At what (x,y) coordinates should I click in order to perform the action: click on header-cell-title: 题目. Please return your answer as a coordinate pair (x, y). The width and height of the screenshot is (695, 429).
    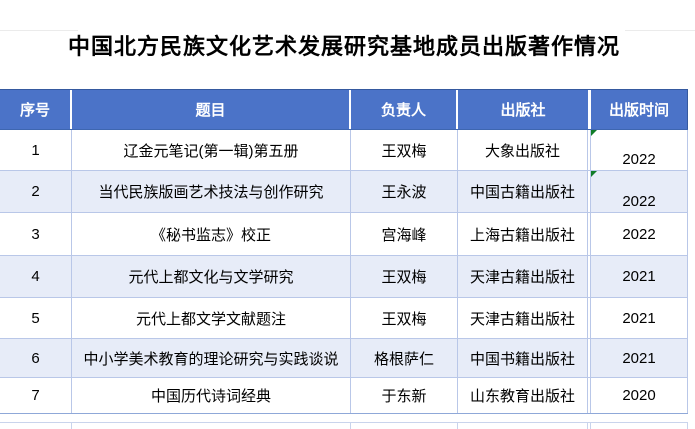
    Looking at the image, I should click on (211, 109).